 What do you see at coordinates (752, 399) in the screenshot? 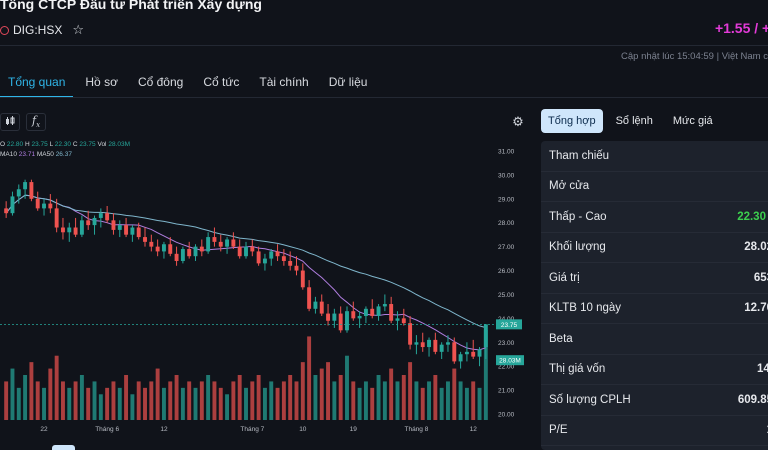
I see `stat-value: 609.85` at bounding box center [752, 399].